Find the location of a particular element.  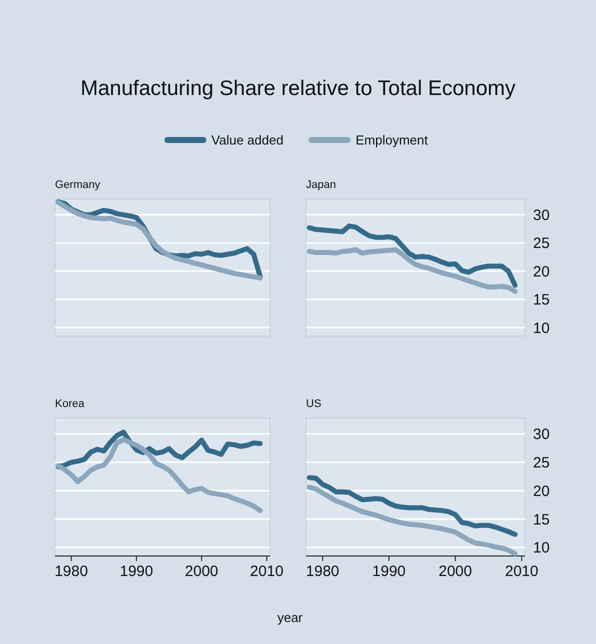

chart-subtitle: Germany is located at coordinates (78, 185).